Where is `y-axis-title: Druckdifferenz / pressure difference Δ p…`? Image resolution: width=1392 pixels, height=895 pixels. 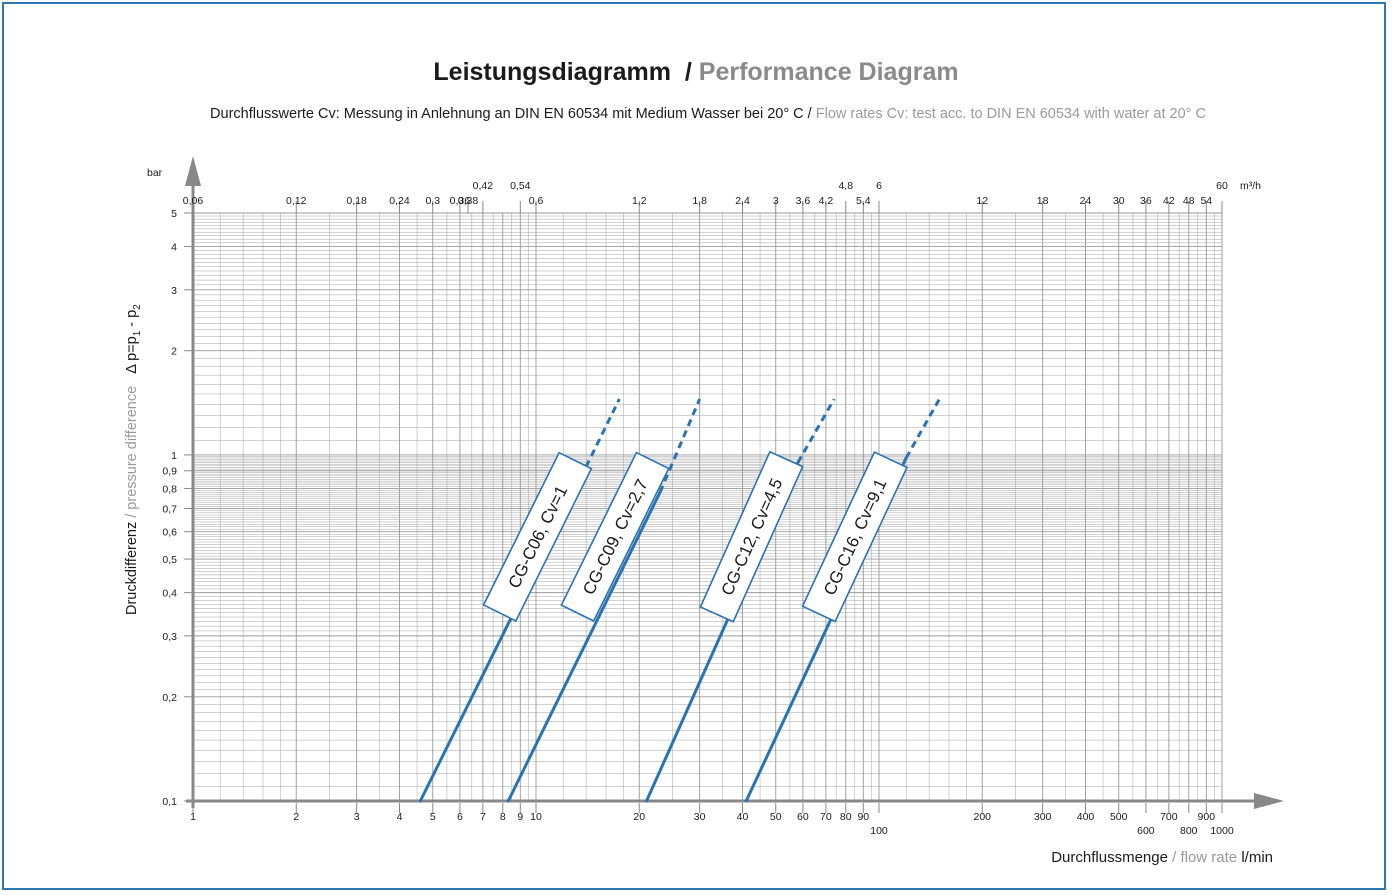 y-axis-title: Druckdifferenz / pressure difference Δ p… is located at coordinates (133, 459).